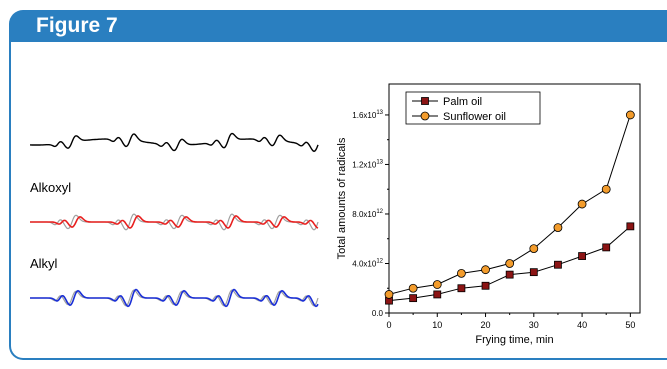 The height and width of the screenshot is (369, 667). Describe the element at coordinates (378, 313) in the screenshot. I see `y-tick-label: 0.0` at that location.